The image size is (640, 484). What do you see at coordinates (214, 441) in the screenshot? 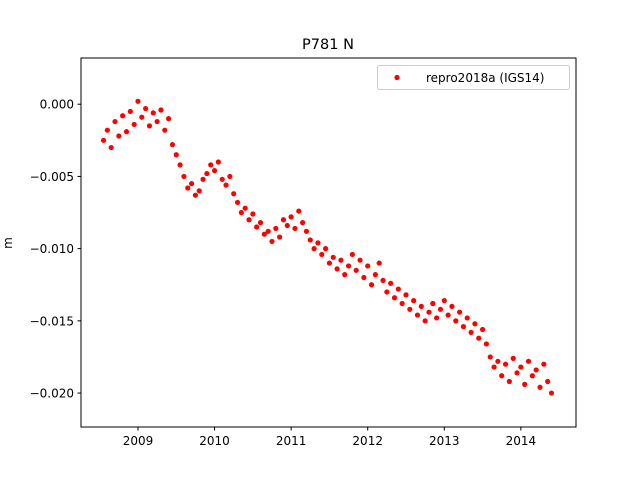
I see `x-tick-label: 2010` at bounding box center [214, 441].